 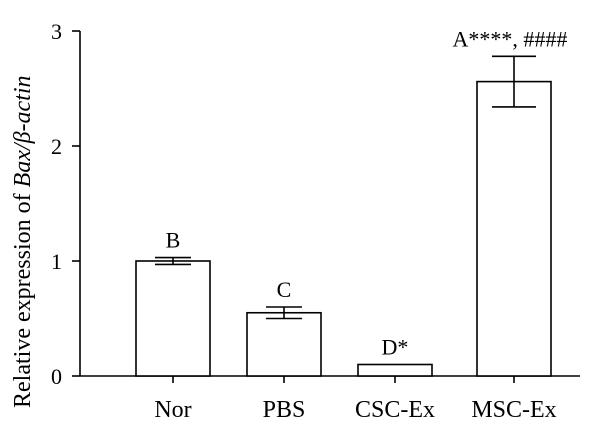 What do you see at coordinates (23, 297) in the screenshot?
I see `y-axis-label-prefix: Relative expression of` at bounding box center [23, 297].